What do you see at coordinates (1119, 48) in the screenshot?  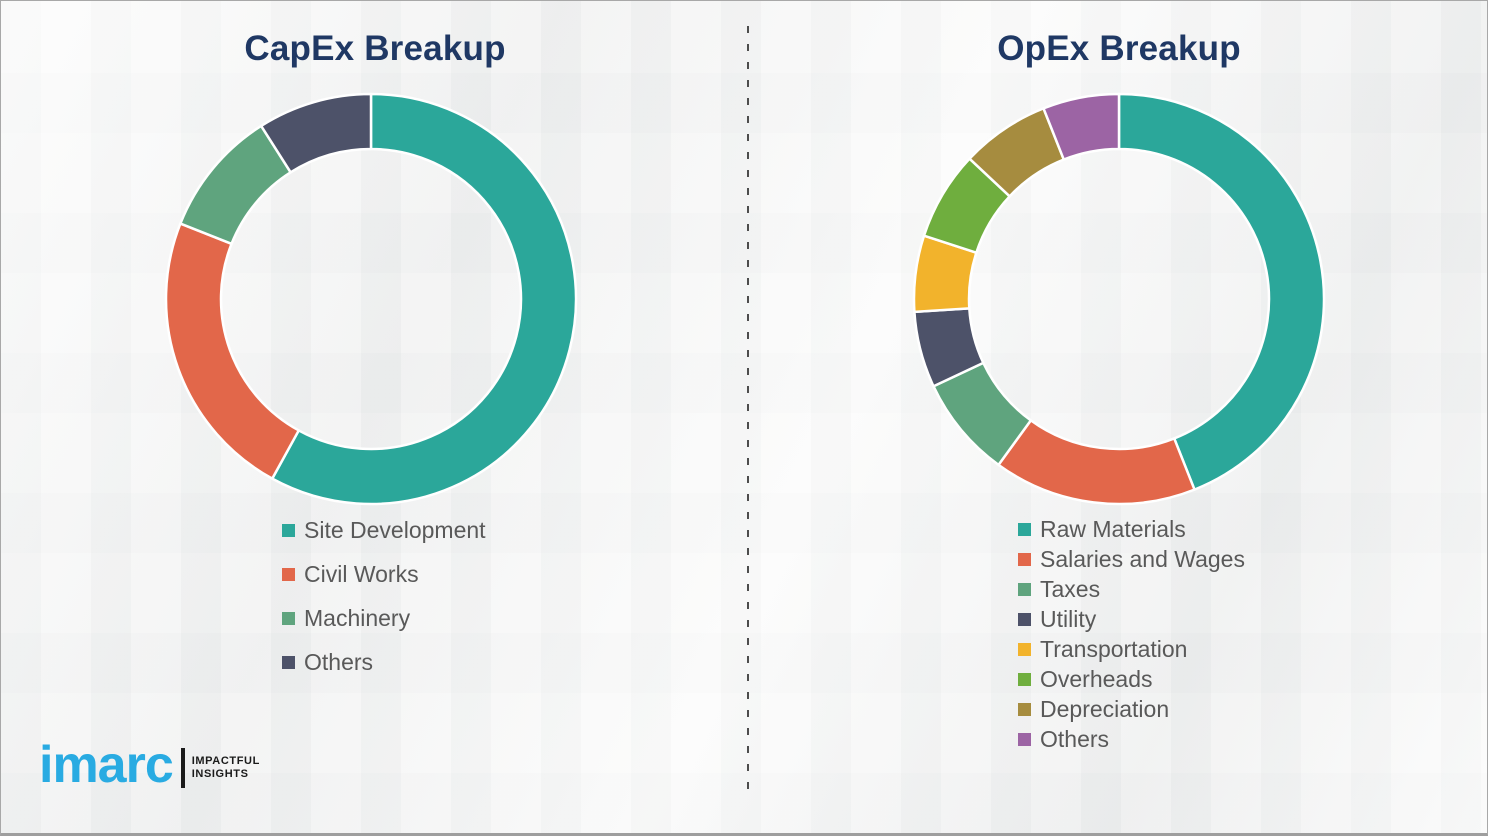 I see `opex-title: OpEx Breakup` at bounding box center [1119, 48].